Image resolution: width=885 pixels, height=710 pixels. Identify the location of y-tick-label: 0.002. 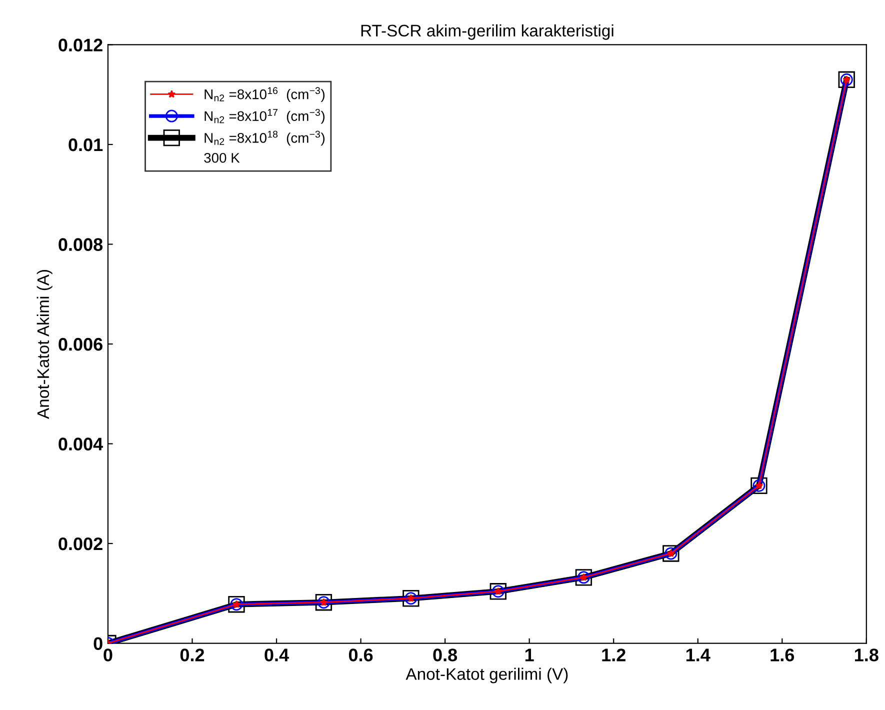
(80, 543).